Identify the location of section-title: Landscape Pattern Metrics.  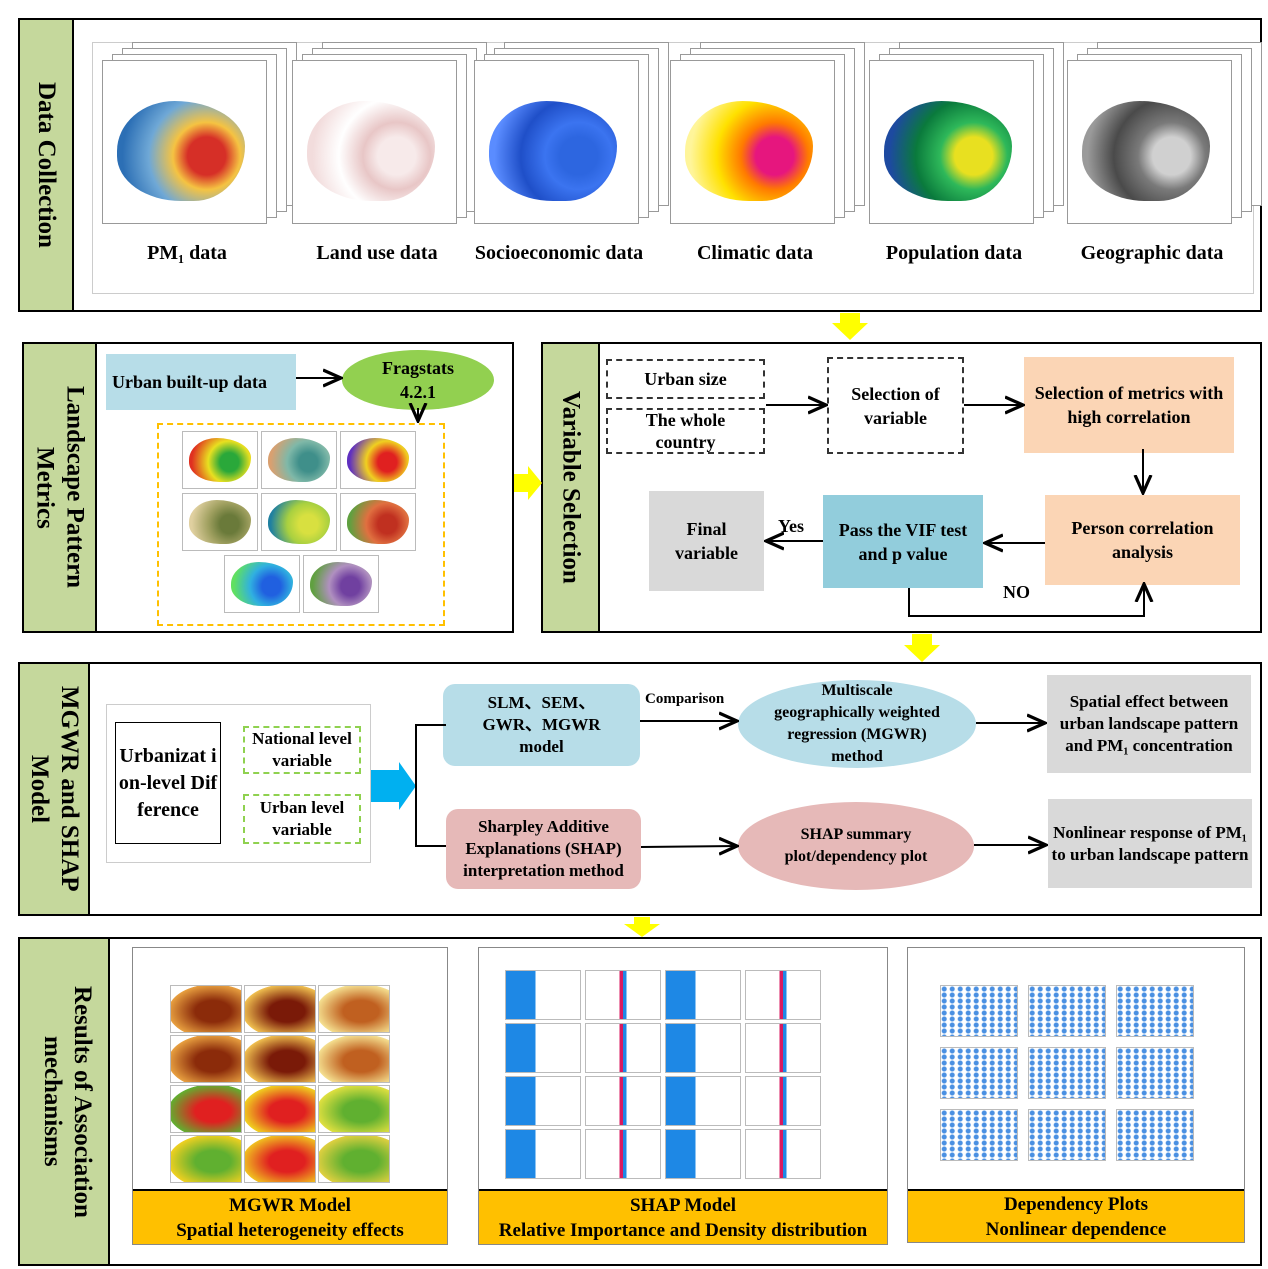
(60, 487).